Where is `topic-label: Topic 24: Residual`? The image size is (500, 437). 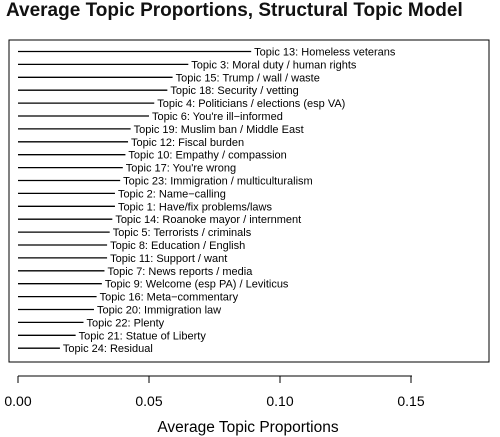
topic-label: Topic 24: Residual is located at coordinates (108, 349).